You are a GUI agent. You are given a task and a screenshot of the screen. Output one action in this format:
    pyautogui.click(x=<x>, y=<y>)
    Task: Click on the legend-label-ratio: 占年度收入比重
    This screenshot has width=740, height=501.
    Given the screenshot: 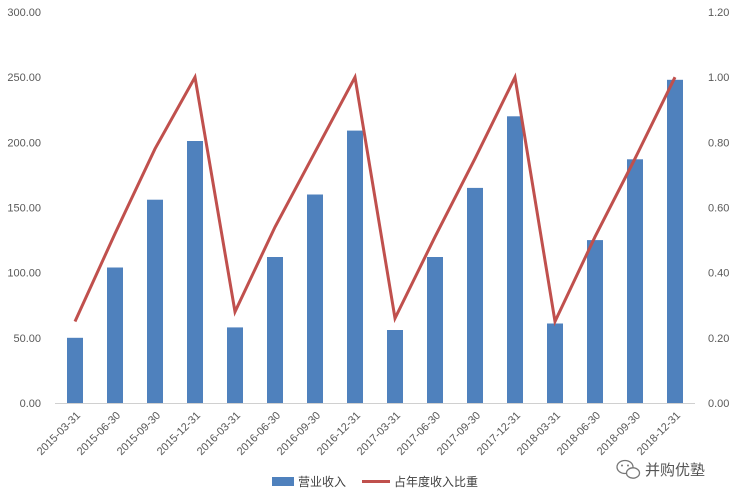 What is the action you would take?
    pyautogui.click(x=436, y=481)
    